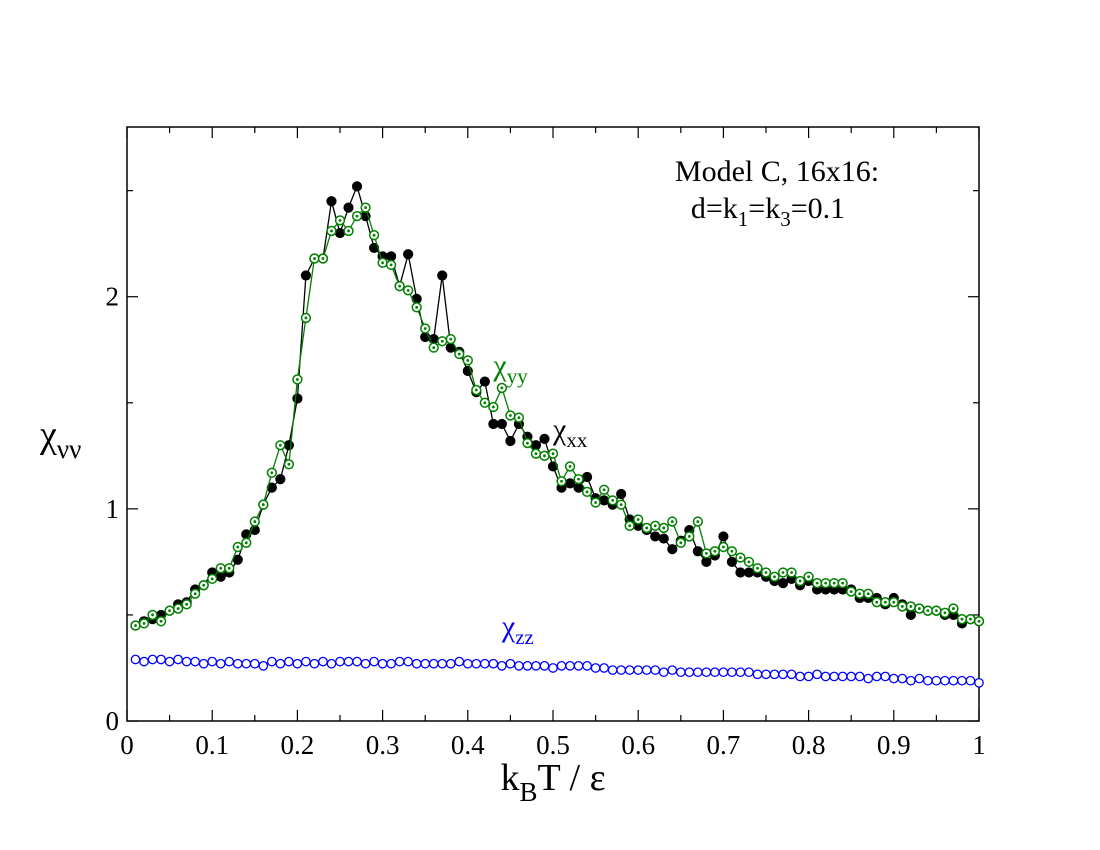 The width and height of the screenshot is (1100, 850). What do you see at coordinates (383, 745) in the screenshot?
I see `x-tick-label: 0.3` at bounding box center [383, 745].